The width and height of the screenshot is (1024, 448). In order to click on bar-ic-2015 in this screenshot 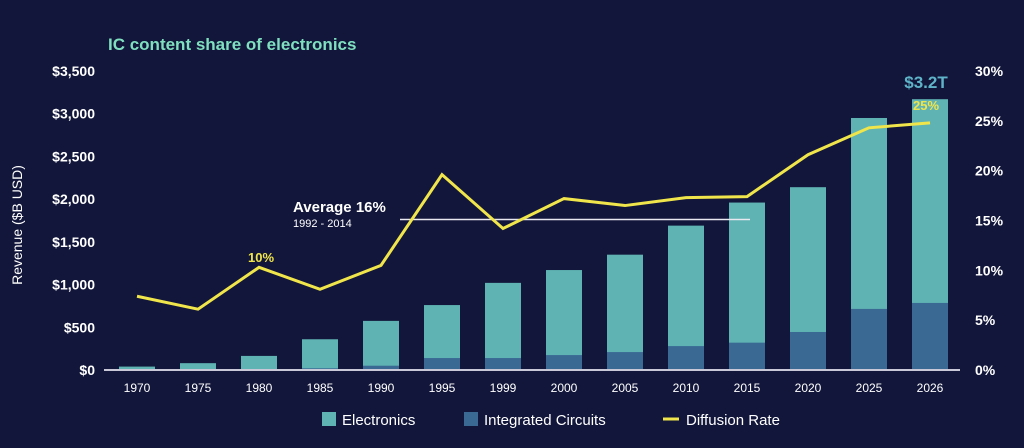, I will do `click(747, 356)`.